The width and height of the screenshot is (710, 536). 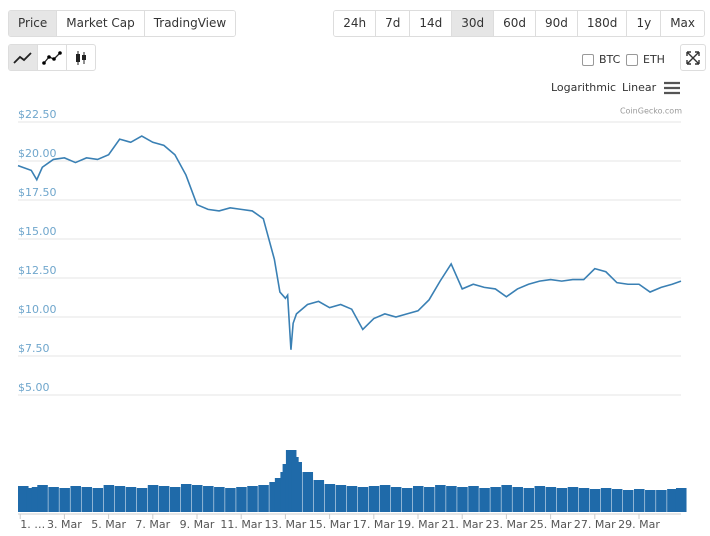 I want to click on compare-btc: BTC, so click(x=601, y=59).